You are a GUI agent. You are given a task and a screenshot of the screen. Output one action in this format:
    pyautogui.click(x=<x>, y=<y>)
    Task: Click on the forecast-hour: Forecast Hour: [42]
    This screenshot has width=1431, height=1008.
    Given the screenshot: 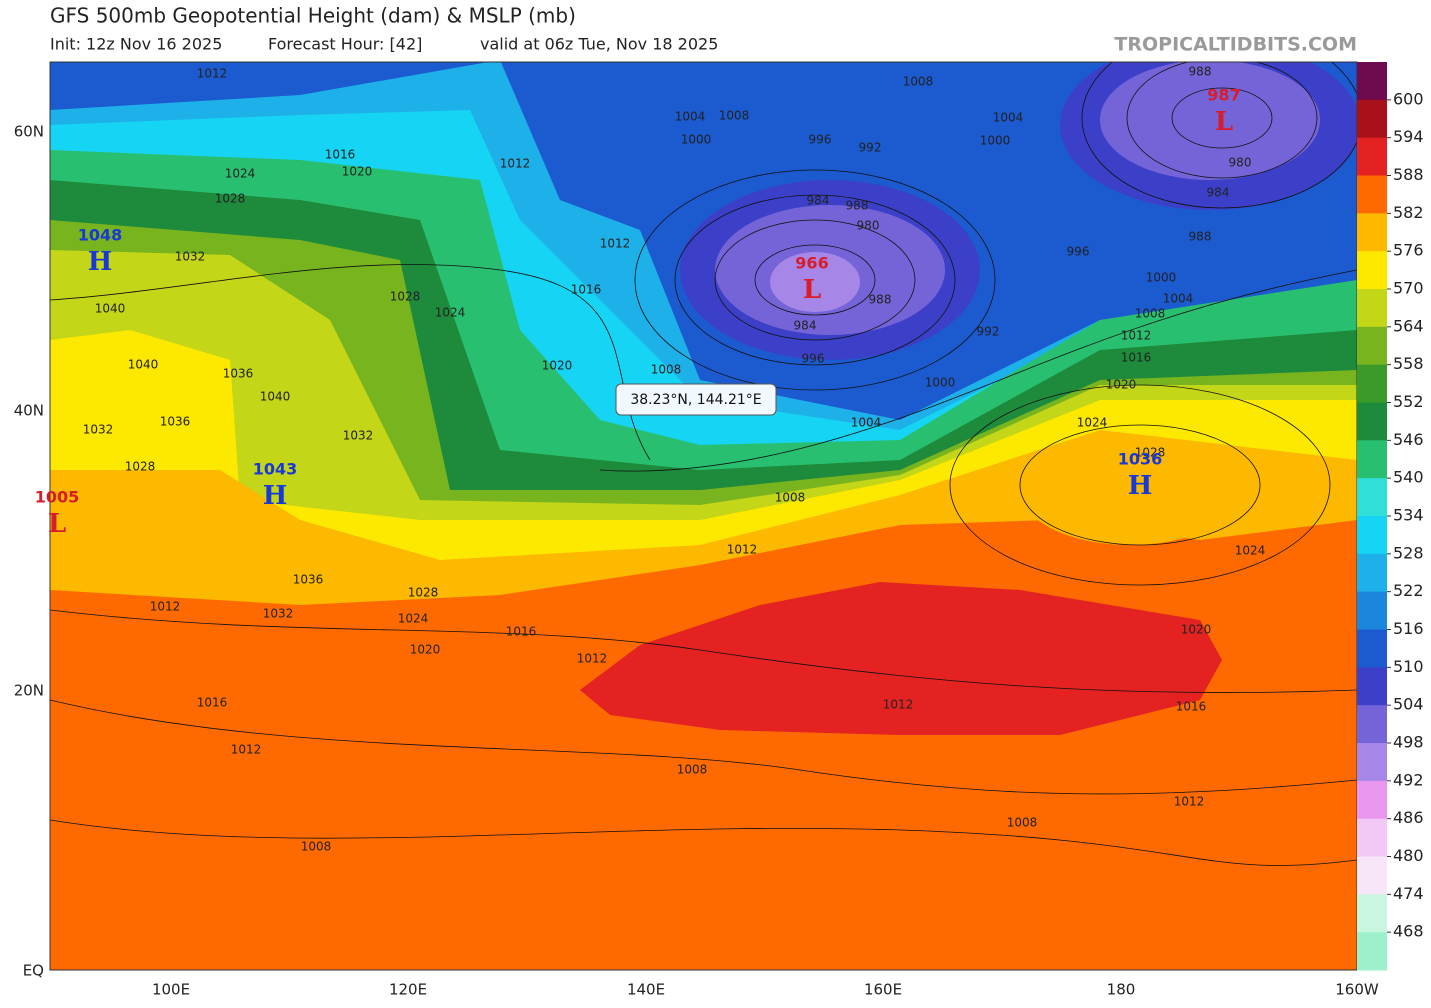 What is the action you would take?
    pyautogui.click(x=345, y=44)
    